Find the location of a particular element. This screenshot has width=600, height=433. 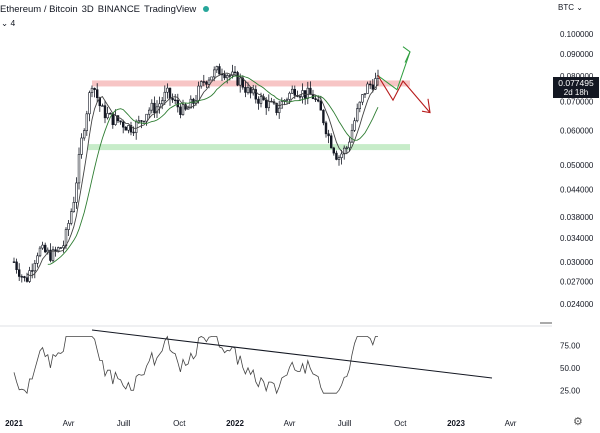

settings-gear-icon: ⚙ is located at coordinates (578, 422).